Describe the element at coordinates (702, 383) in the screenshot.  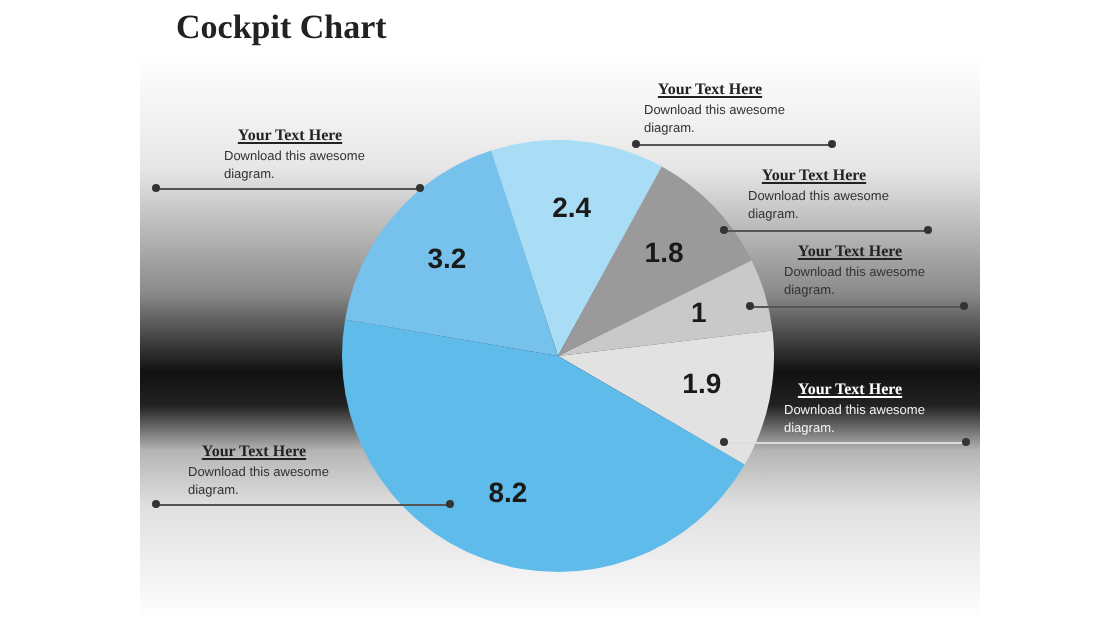
I see `data-label: 1.9` at that location.